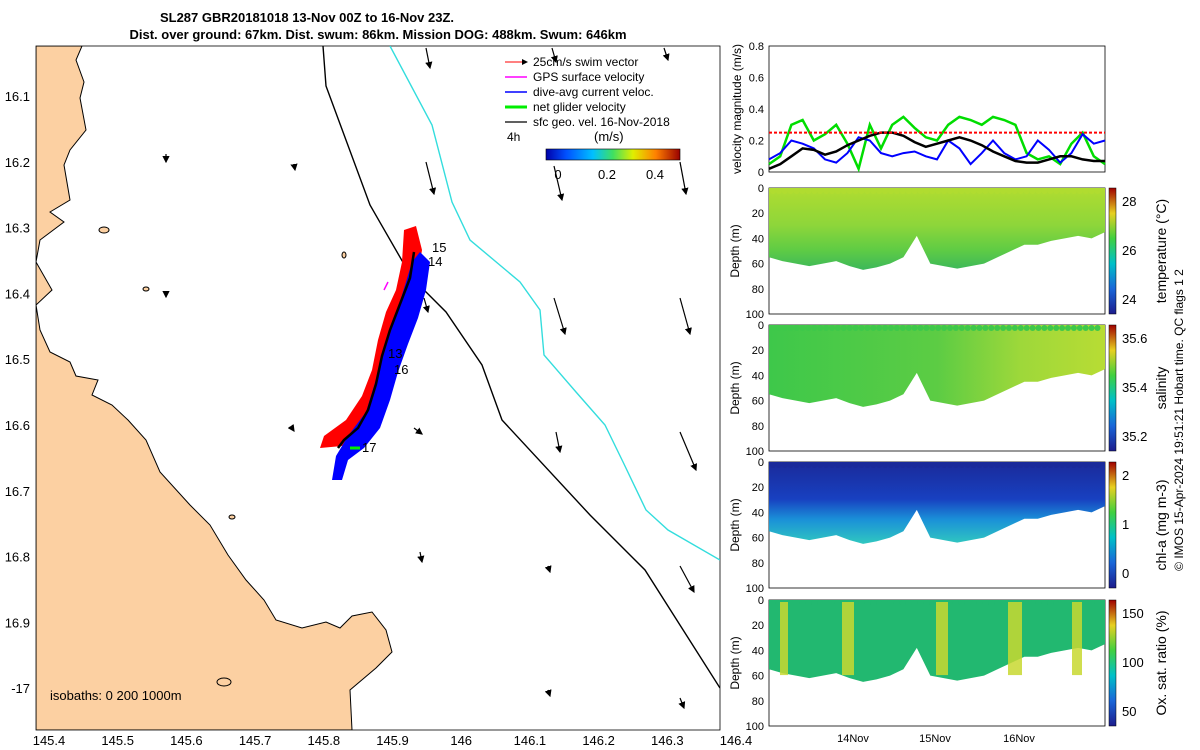 This screenshot has width=1200, height=750. Describe the element at coordinates (1161, 251) in the screenshot. I see `temperature-colorbar-label: temperature (°C)` at that location.